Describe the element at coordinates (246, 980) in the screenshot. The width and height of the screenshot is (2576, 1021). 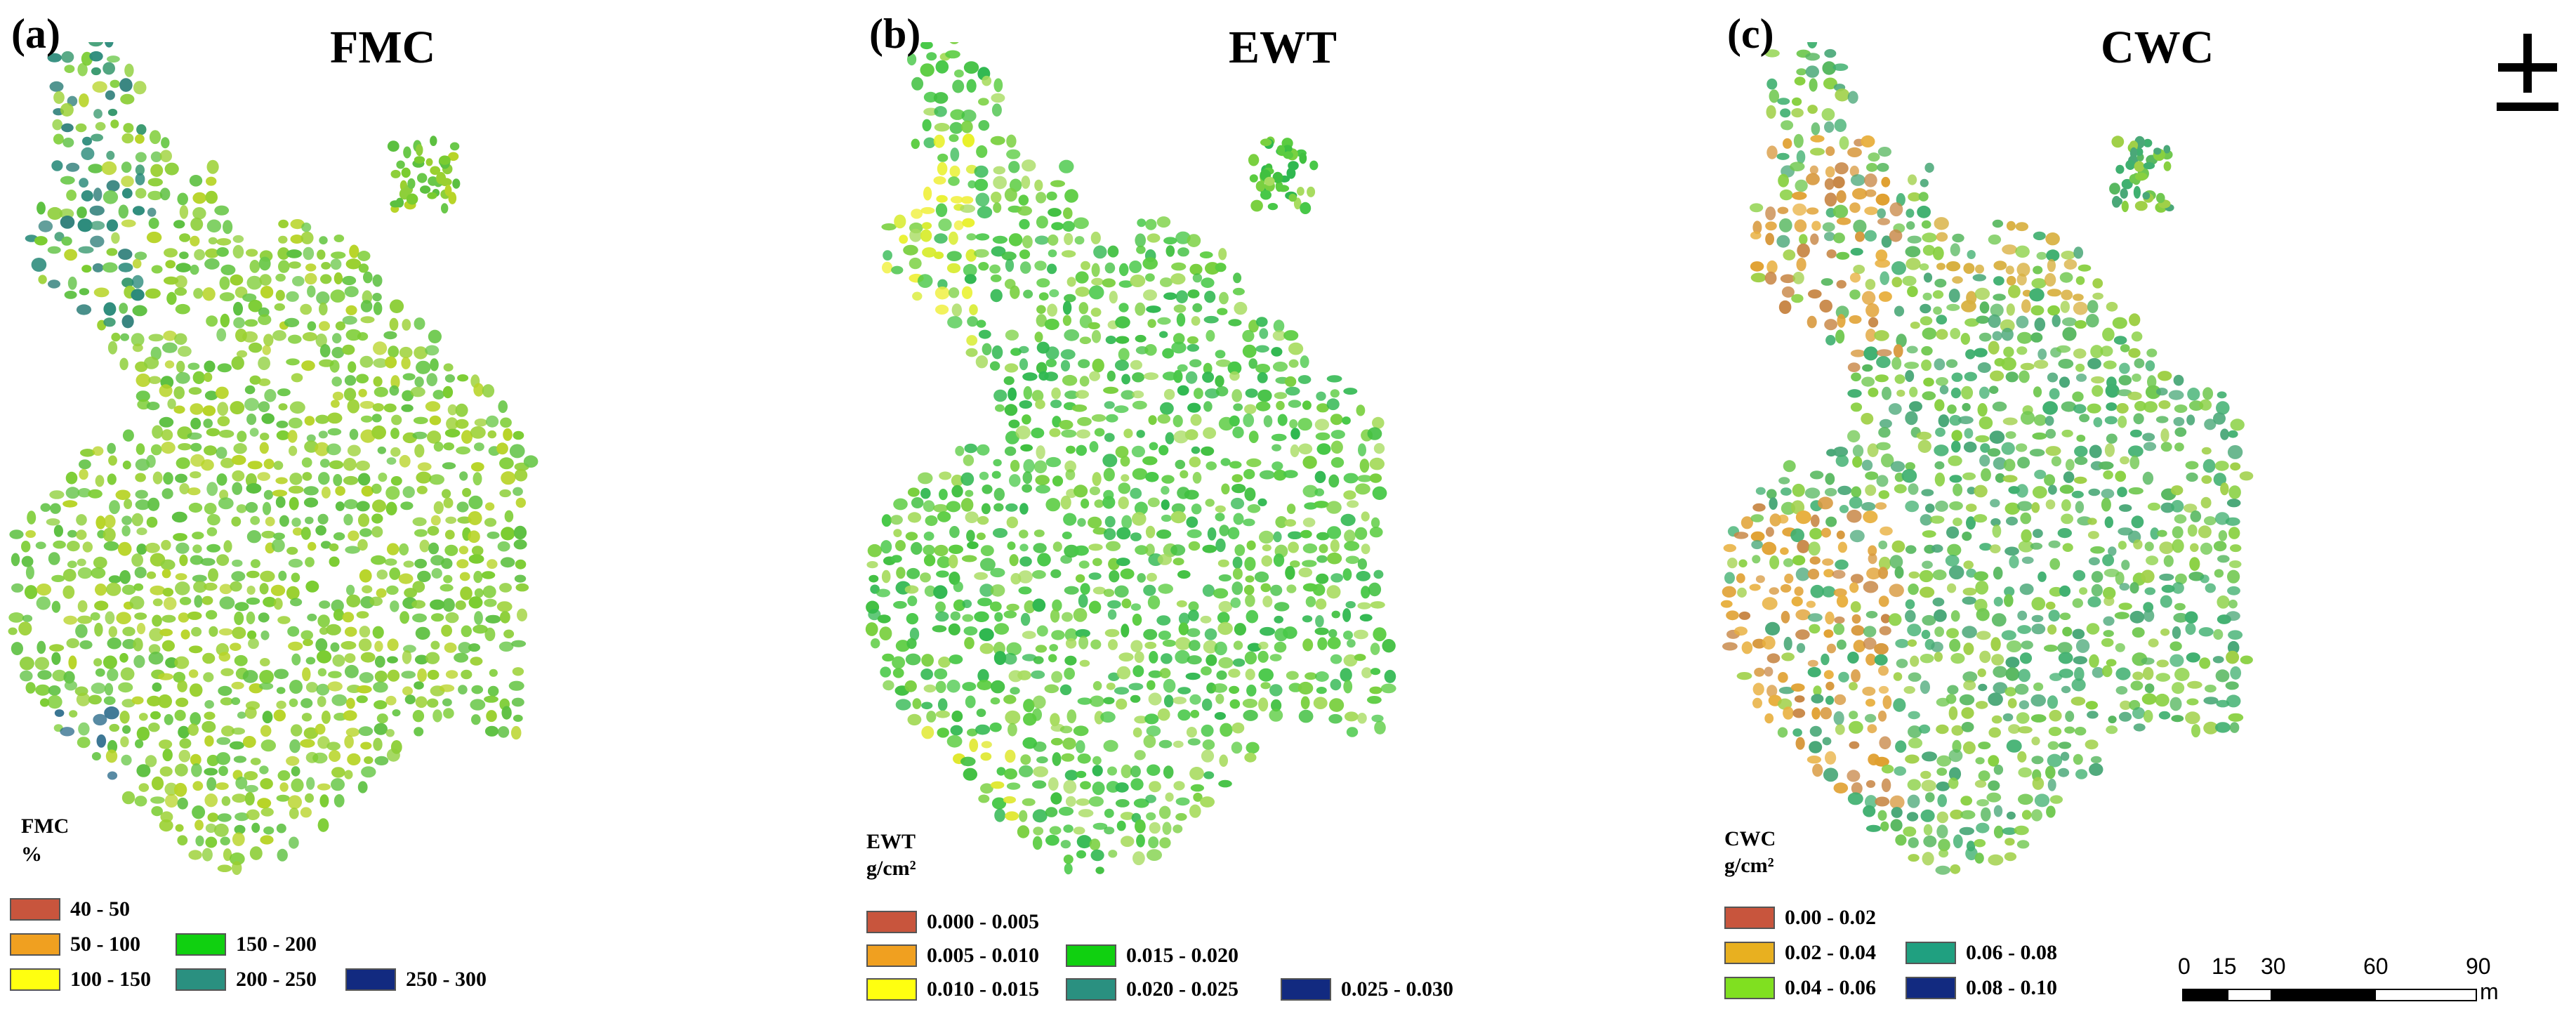
I see `legend-item: 200 - 250` at that location.